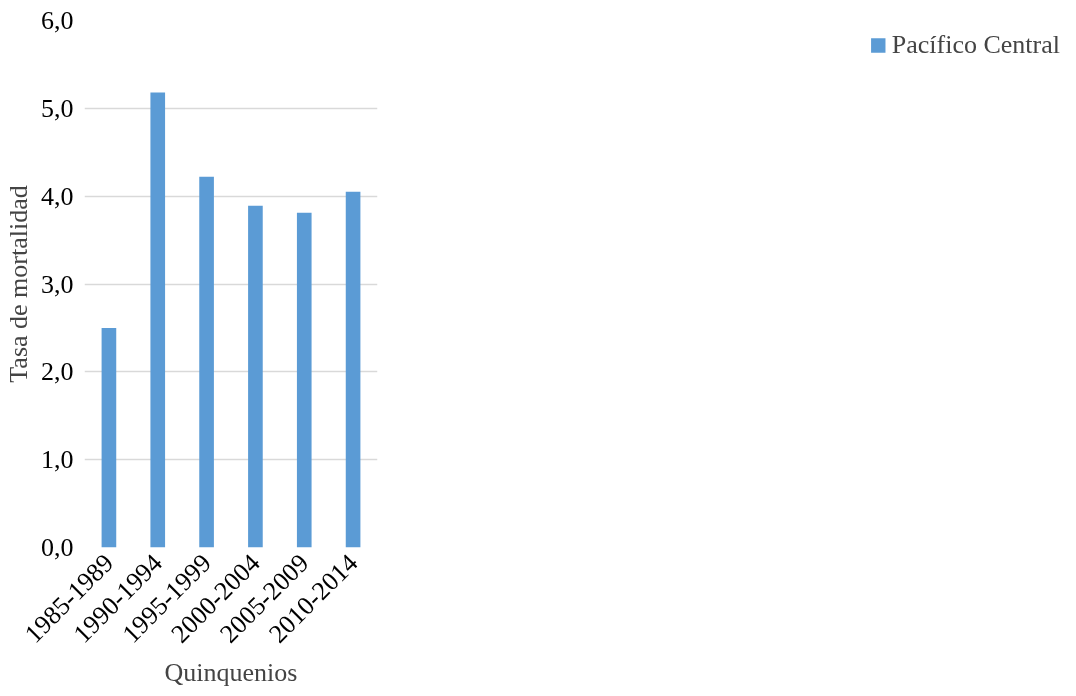  What do you see at coordinates (18, 284) in the screenshot?
I see `y-axis-title: Tasa de mortalidad` at bounding box center [18, 284].